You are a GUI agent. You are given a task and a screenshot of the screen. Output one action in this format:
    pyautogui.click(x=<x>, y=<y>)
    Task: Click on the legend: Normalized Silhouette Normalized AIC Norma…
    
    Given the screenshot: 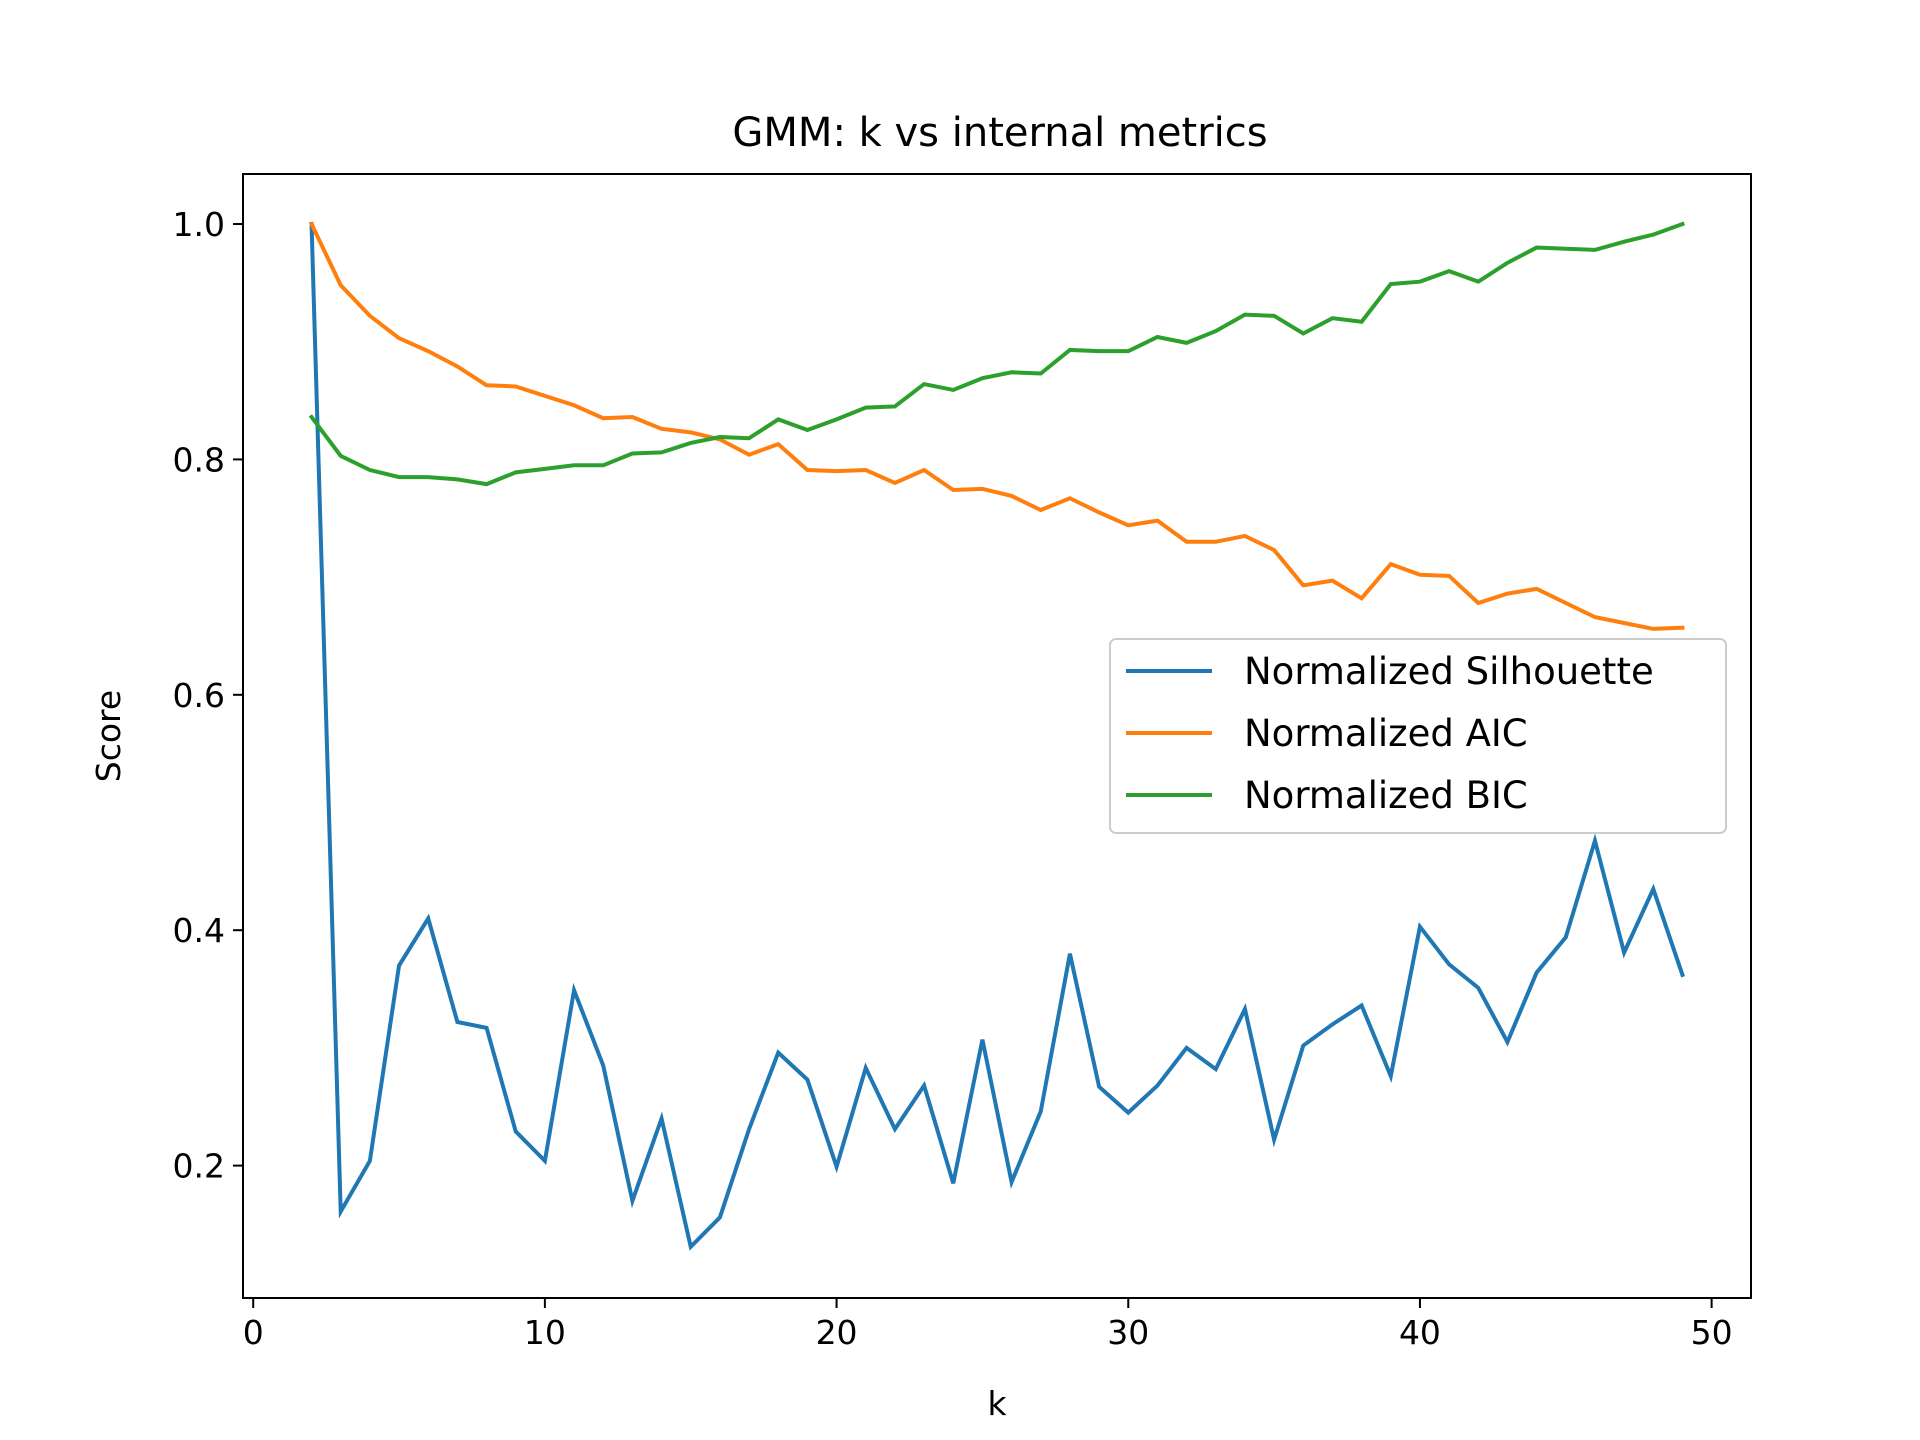 What is the action you would take?
    pyautogui.click(x=1418, y=736)
    